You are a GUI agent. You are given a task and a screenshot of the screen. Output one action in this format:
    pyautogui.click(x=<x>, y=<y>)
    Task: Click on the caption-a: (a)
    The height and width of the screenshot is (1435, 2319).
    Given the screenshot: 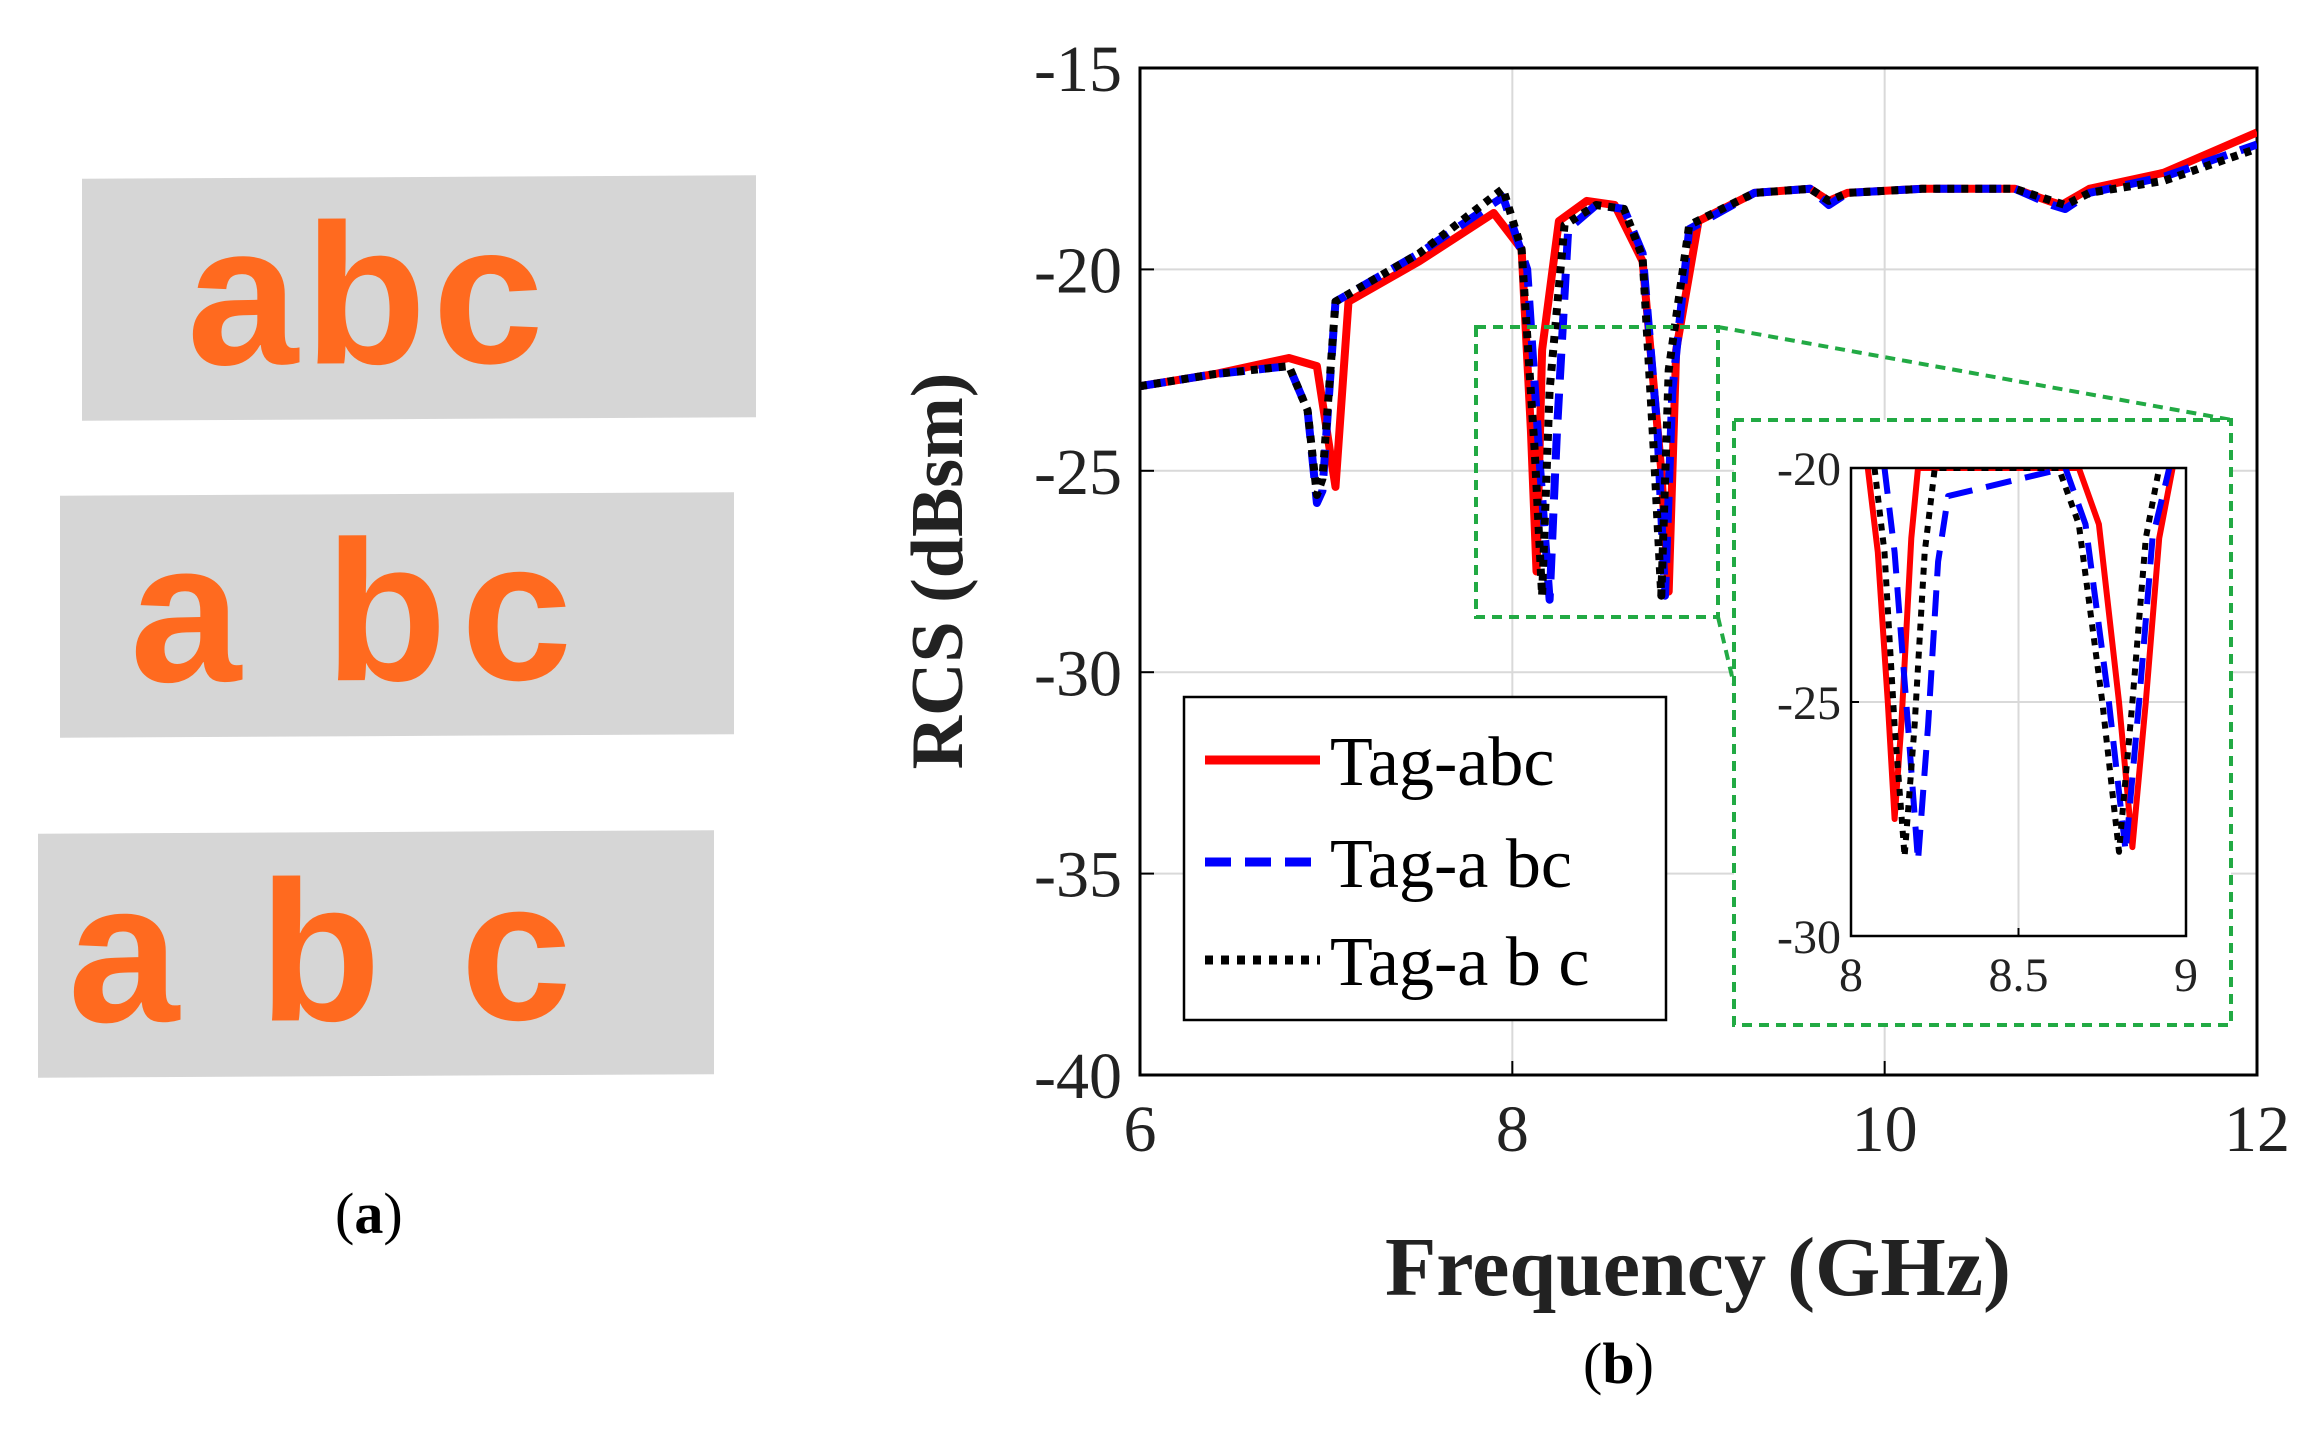 What is the action you would take?
    pyautogui.click(x=369, y=1213)
    